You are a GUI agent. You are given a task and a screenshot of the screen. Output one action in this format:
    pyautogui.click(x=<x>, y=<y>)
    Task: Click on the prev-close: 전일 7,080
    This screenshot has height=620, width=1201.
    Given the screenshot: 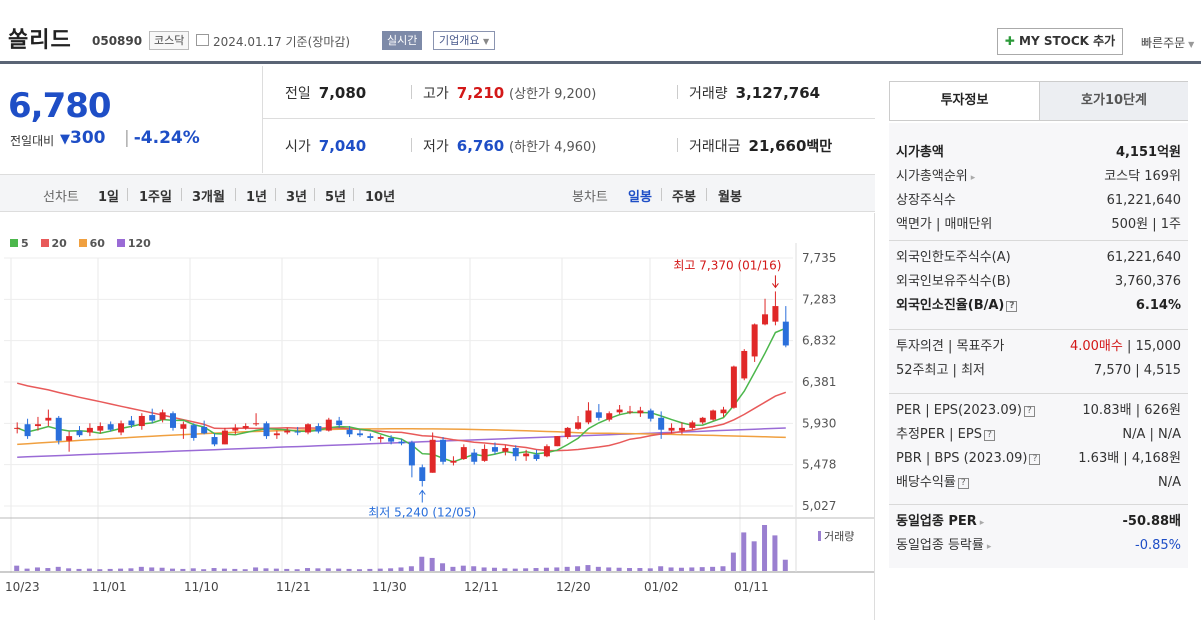 What is the action you would take?
    pyautogui.click(x=325, y=93)
    